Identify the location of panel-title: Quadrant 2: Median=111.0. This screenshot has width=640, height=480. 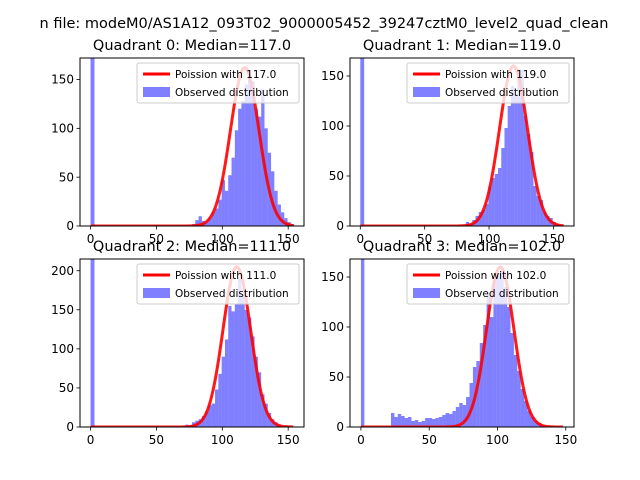
(192, 247).